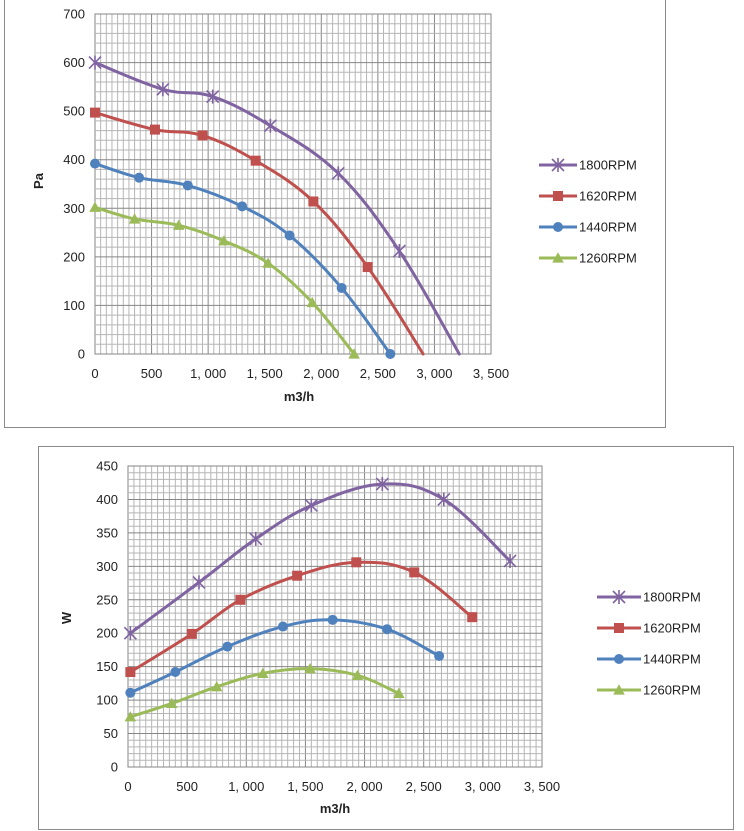 The height and width of the screenshot is (831, 744). Describe the element at coordinates (107, 466) in the screenshot. I see `y-tick-label: 450` at that location.